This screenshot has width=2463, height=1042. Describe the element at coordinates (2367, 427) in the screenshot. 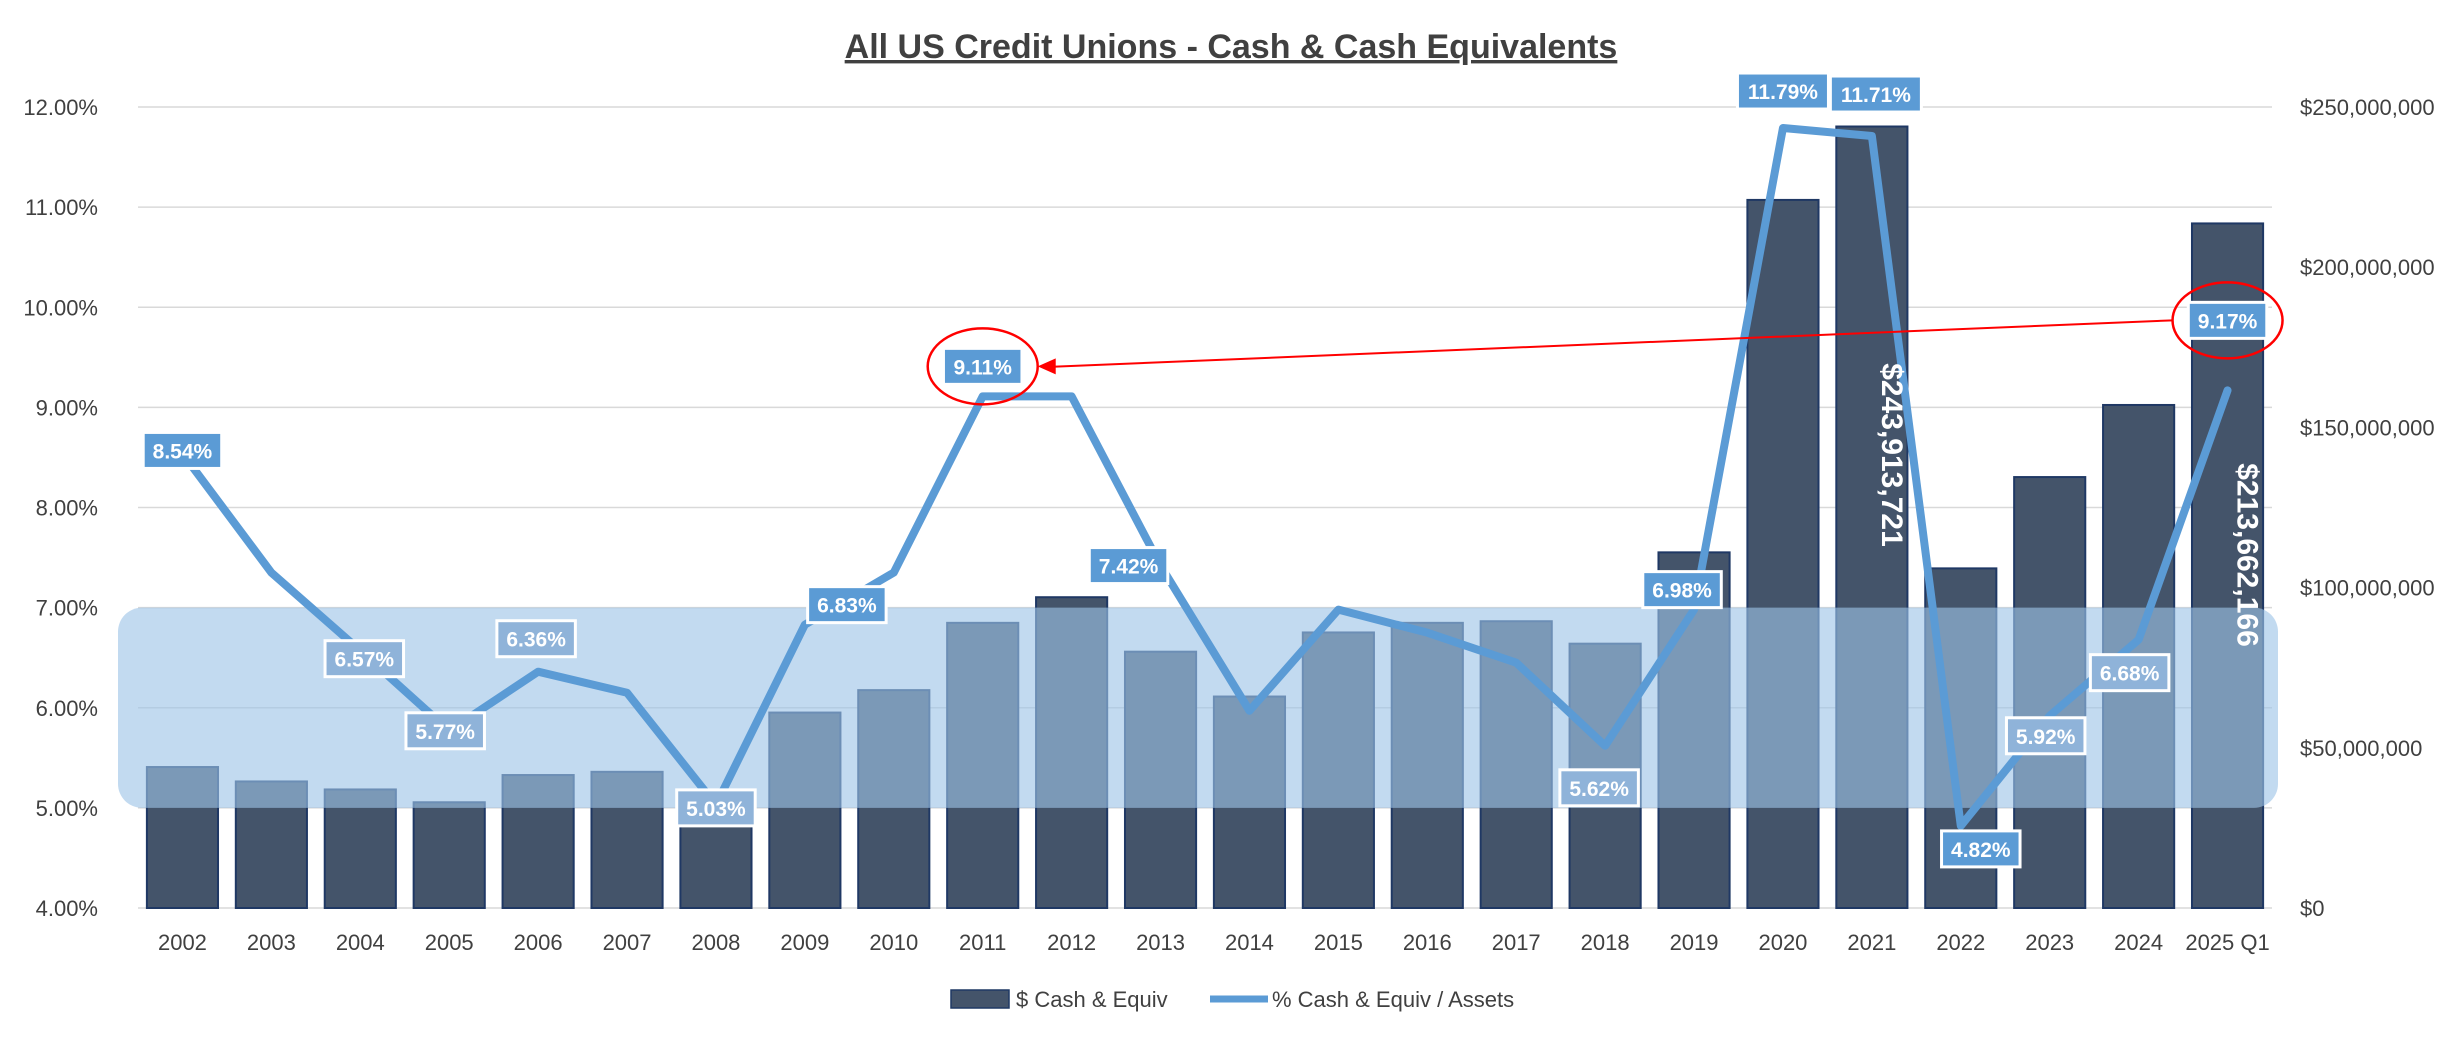

I see `right-tick-label: $150,000,000` at that location.